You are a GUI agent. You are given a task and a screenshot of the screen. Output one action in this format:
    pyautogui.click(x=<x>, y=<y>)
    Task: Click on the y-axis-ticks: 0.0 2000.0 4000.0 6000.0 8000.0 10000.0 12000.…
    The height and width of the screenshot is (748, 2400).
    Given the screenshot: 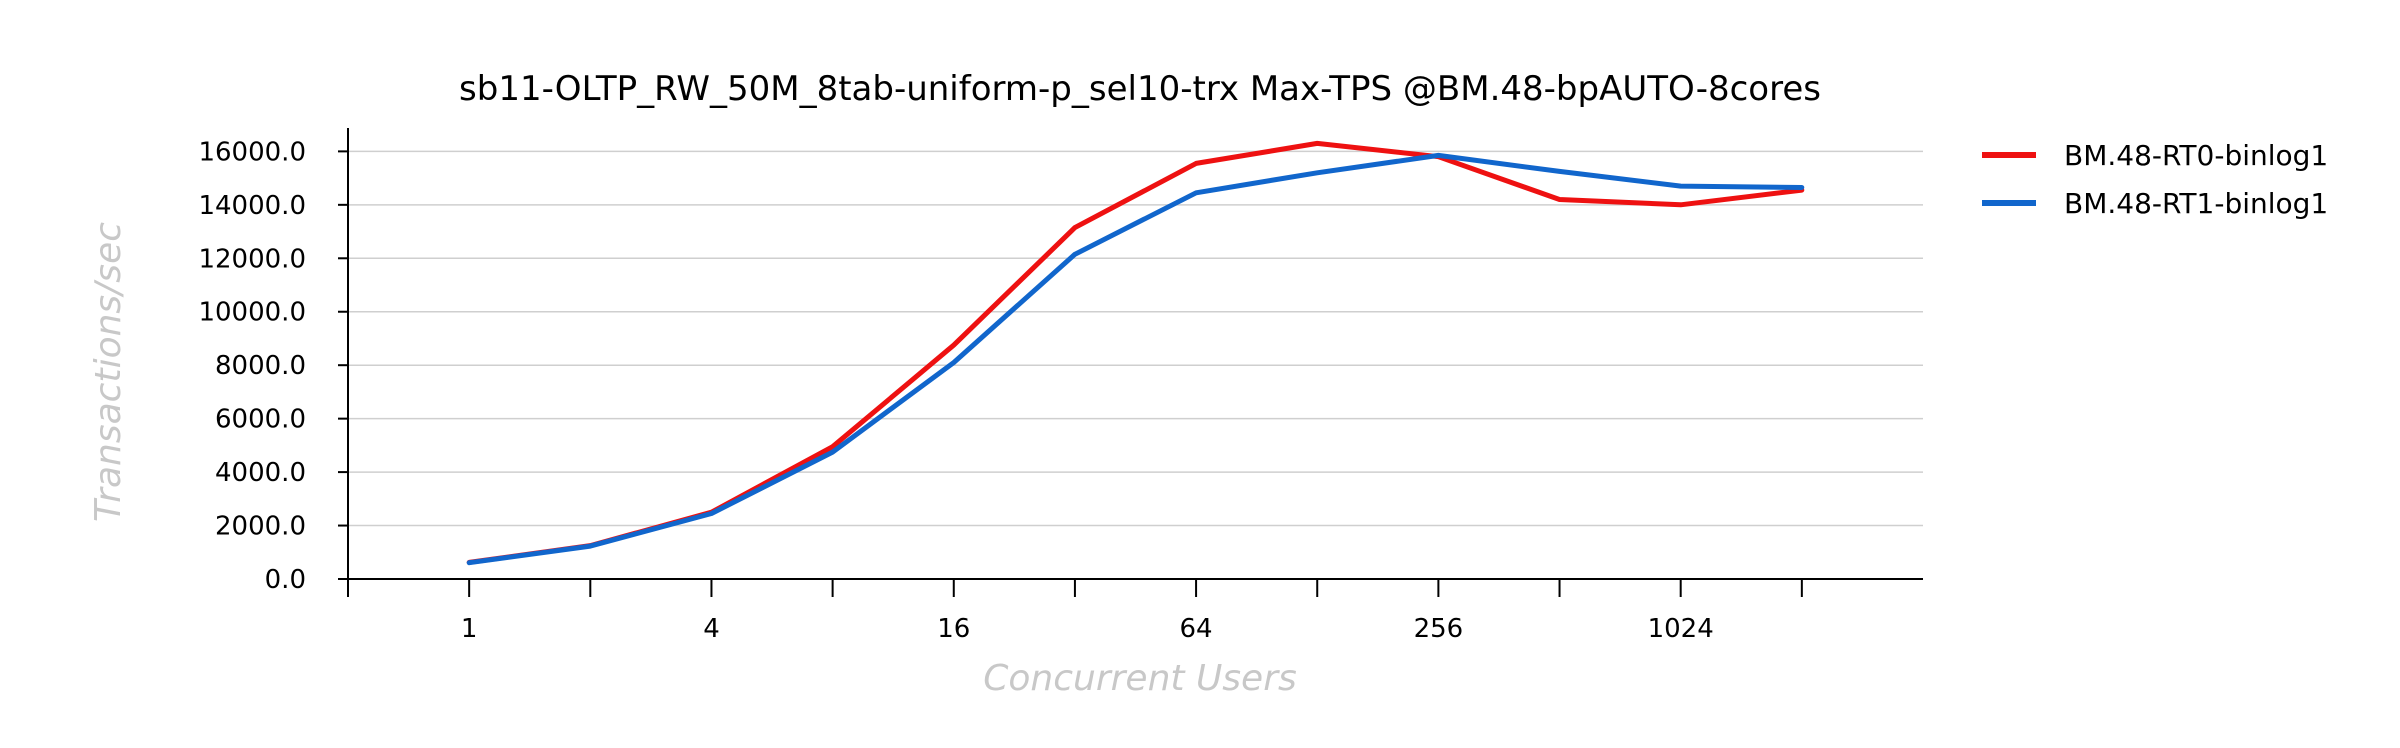 What is the action you would take?
    pyautogui.click(x=273, y=366)
    